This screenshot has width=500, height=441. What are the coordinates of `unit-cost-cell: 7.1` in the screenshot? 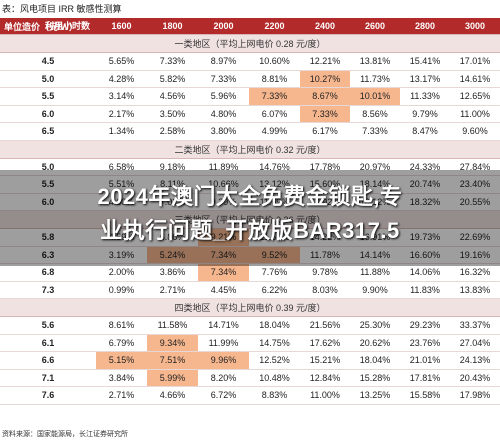 It's located at (48, 378).